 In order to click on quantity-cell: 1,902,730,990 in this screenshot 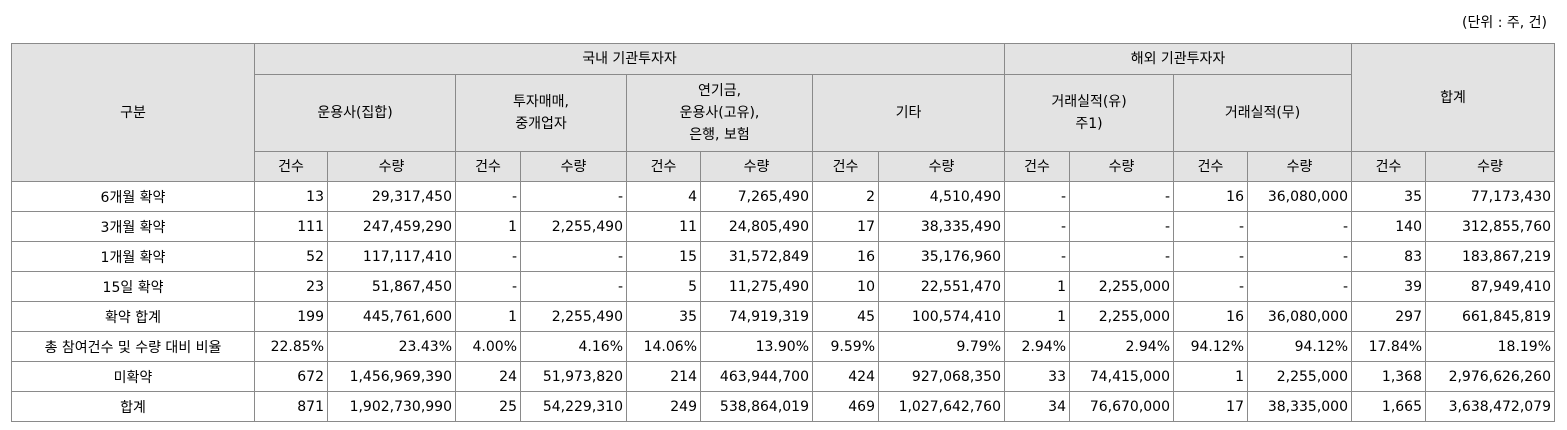, I will do `click(391, 406)`.